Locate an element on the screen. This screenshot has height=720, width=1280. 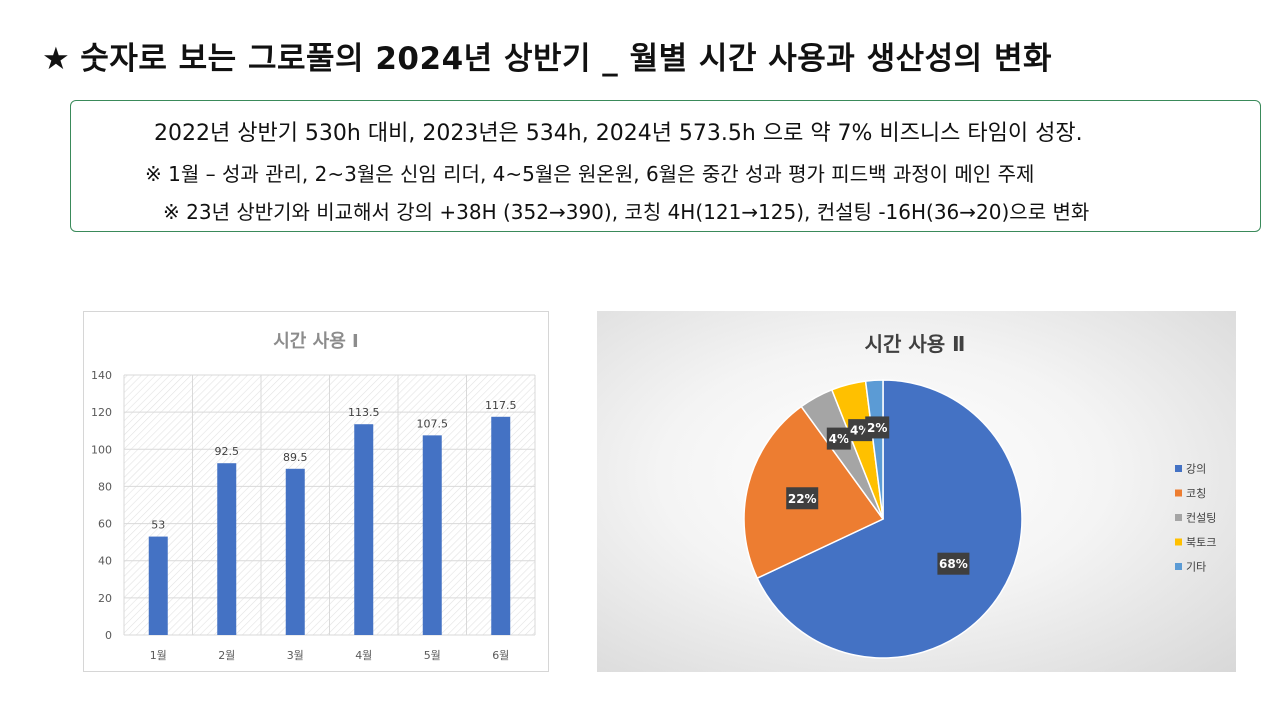
legend-label: 기타 is located at coordinates (1196, 567).